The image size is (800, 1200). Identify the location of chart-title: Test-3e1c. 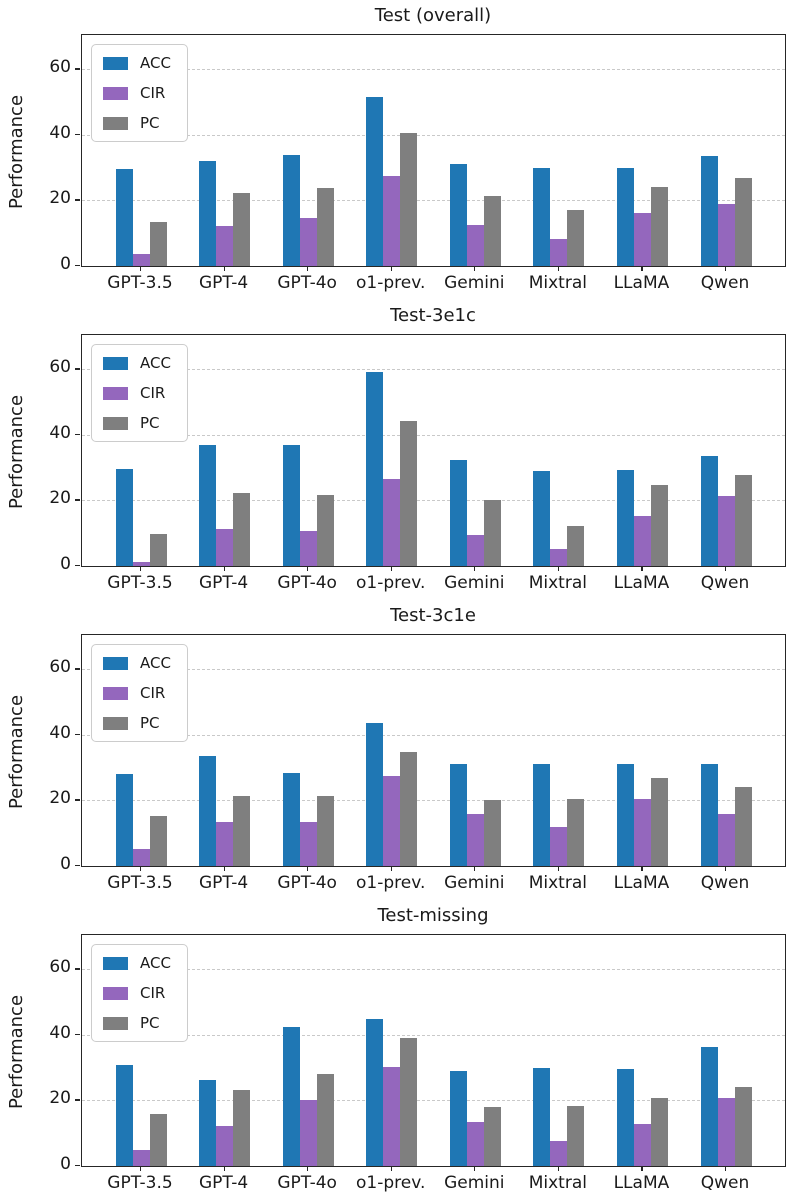
(433, 315).